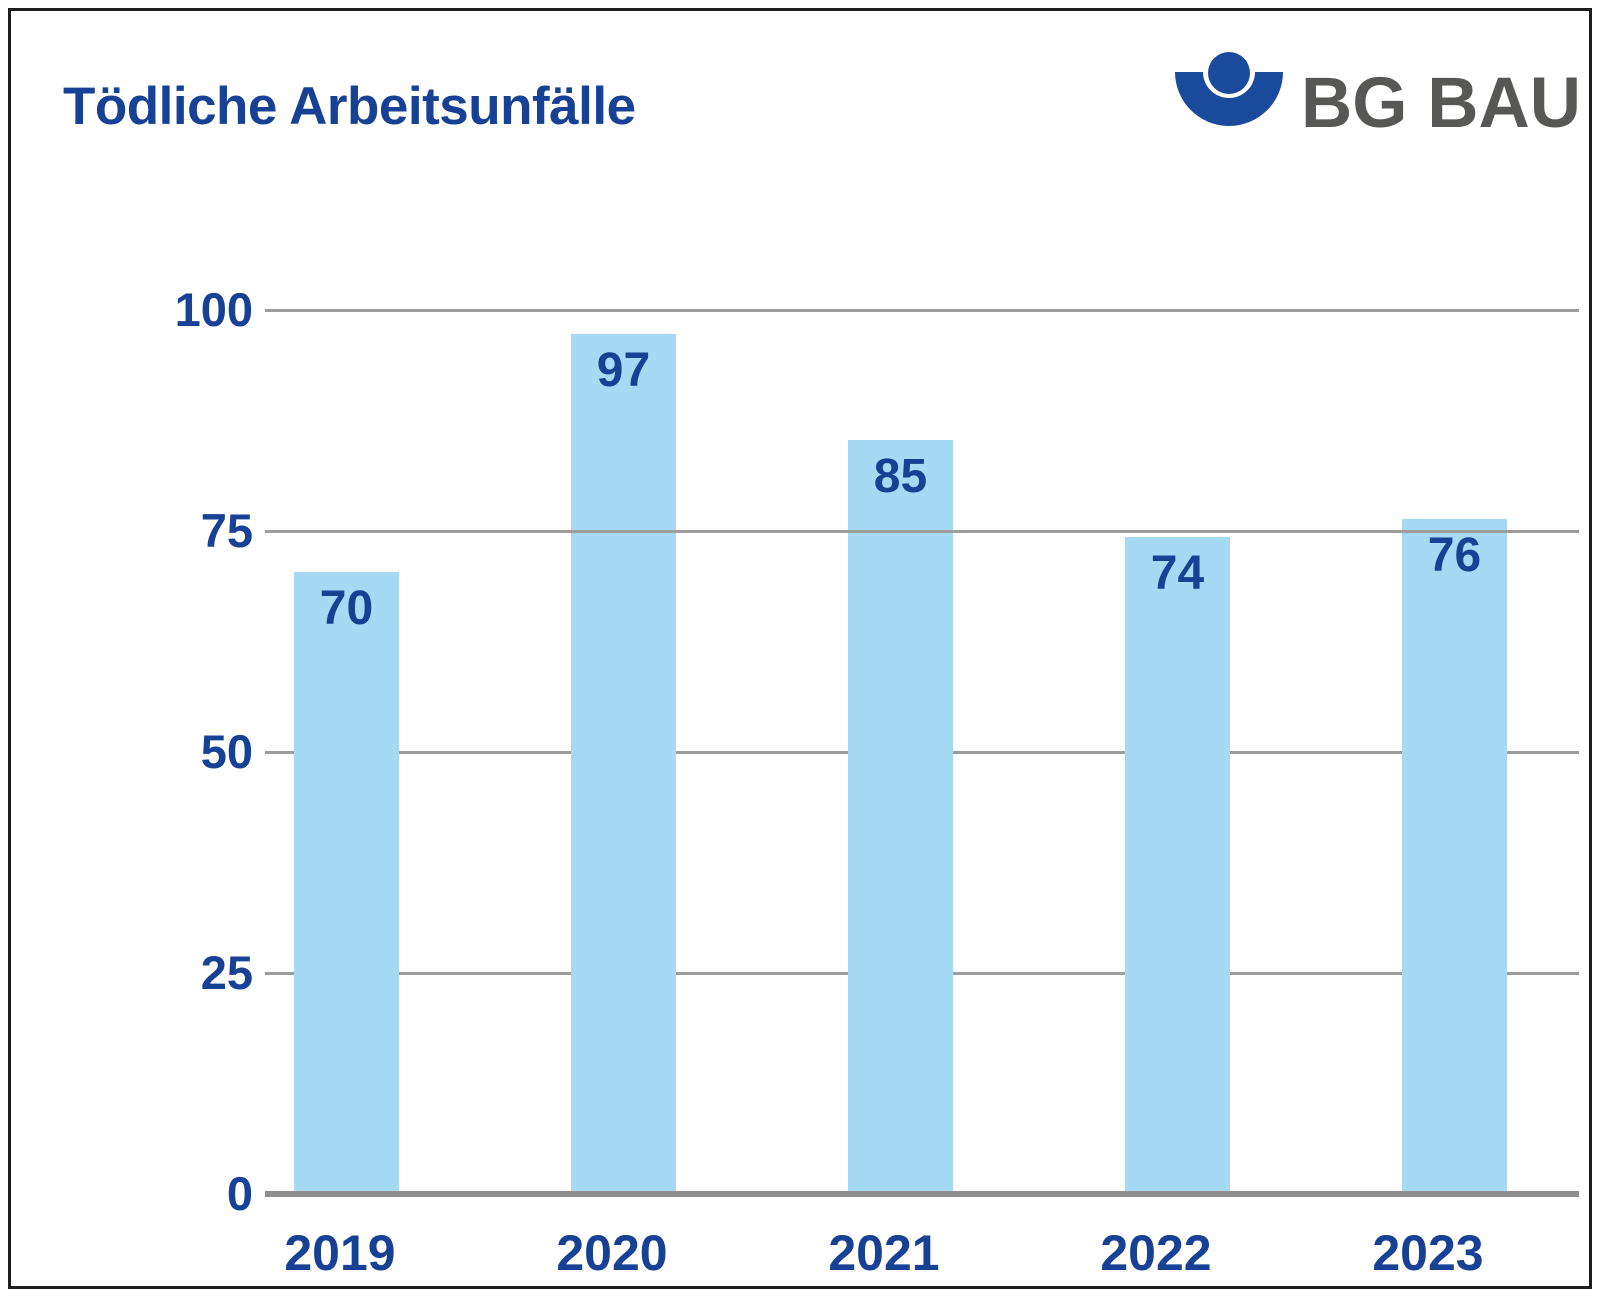 This screenshot has width=1600, height=1297. I want to click on bar-2023, so click(1454, 855).